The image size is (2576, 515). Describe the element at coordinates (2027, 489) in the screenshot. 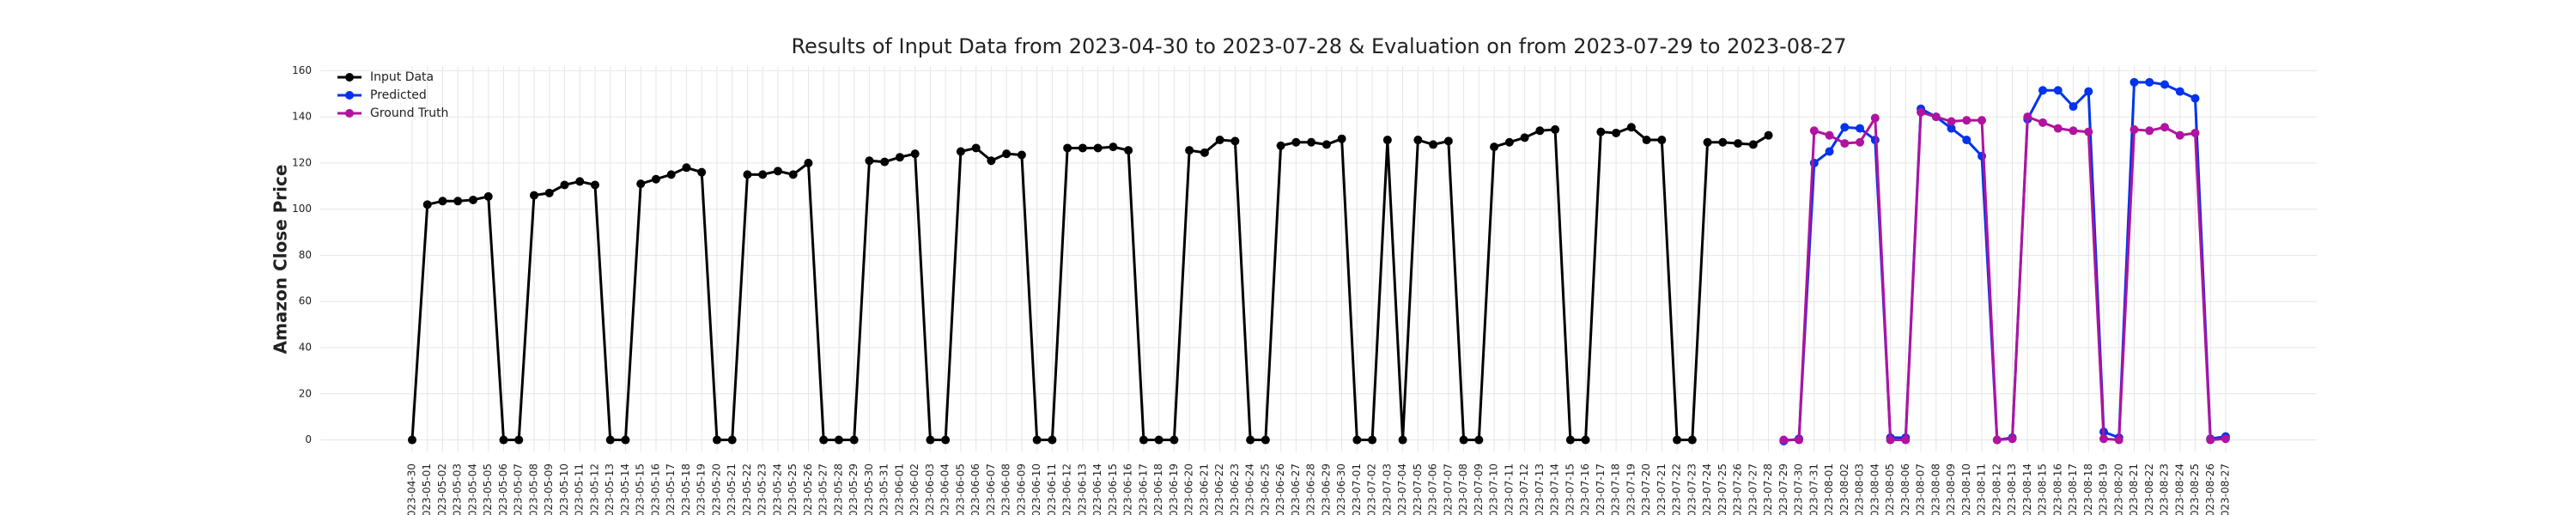

I see `x-tick-label: 2023-08-14` at that location.